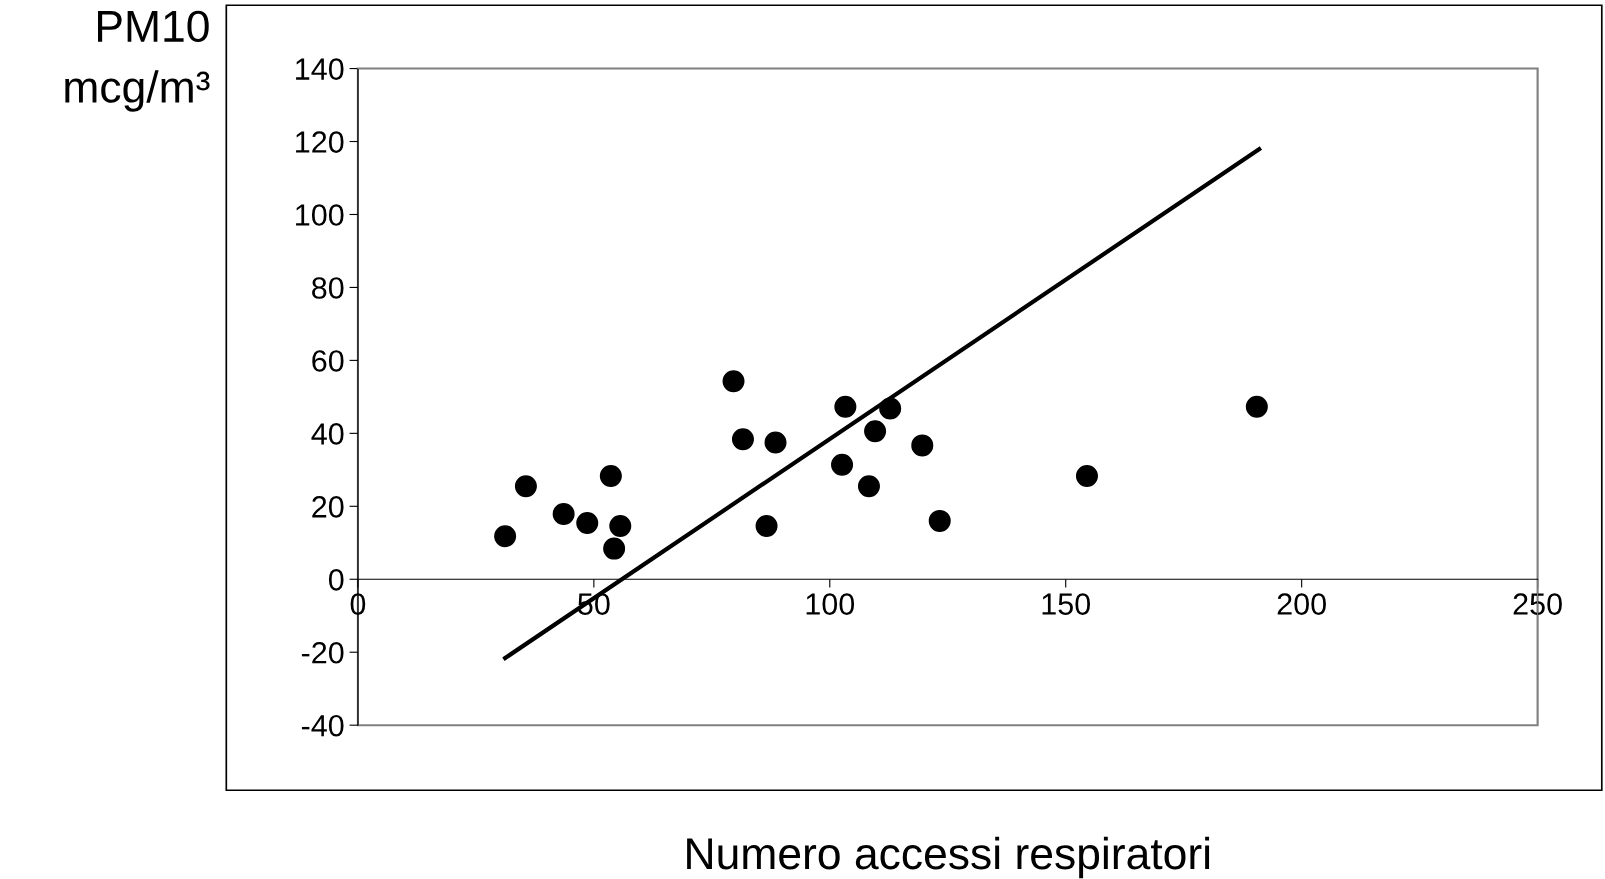 The width and height of the screenshot is (1605, 879). What do you see at coordinates (320, 69) in the screenshot?
I see `y-tick-label: 140` at bounding box center [320, 69].